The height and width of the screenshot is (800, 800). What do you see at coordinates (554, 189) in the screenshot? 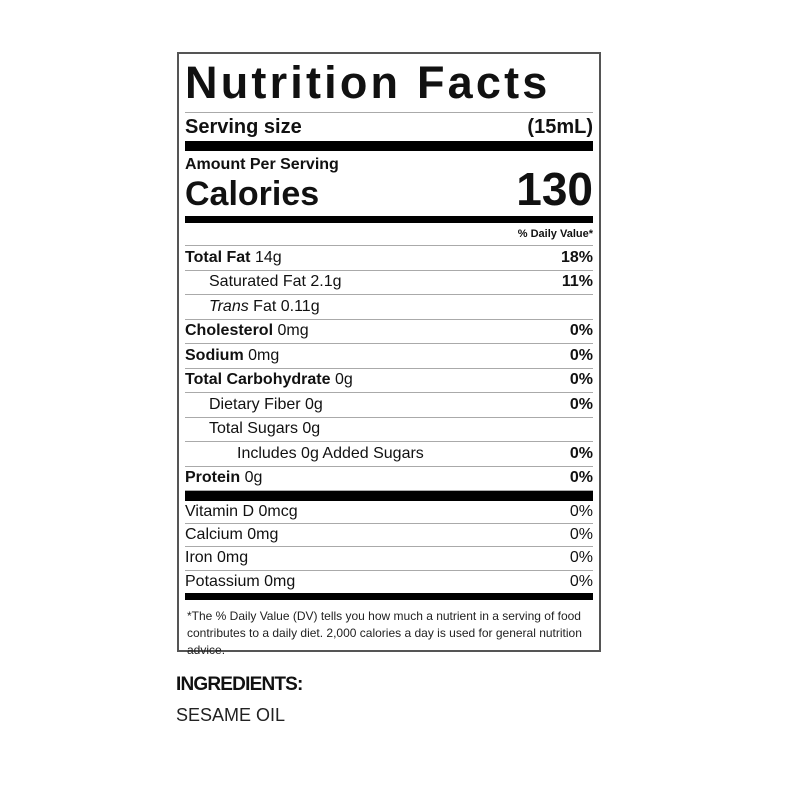
I see `calories-value: 130` at bounding box center [554, 189].